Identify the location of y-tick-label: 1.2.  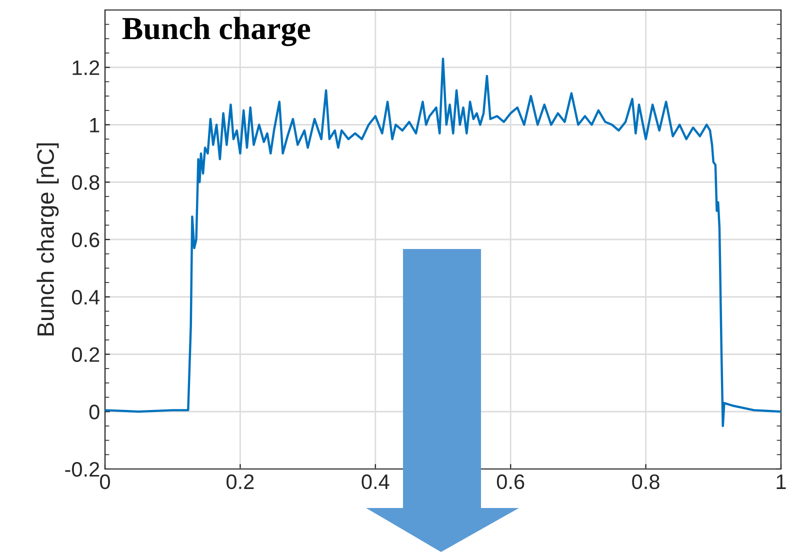
(86, 67).